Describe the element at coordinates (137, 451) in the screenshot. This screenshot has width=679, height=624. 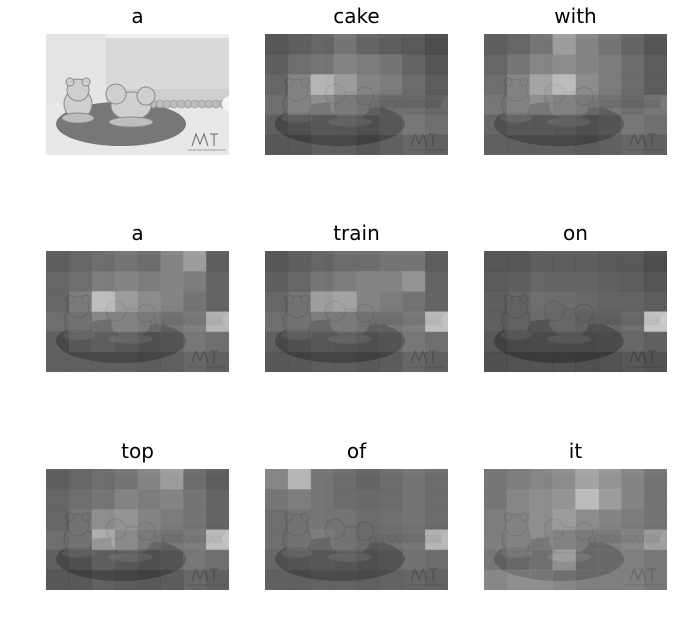
I see `panel-title: top` at that location.